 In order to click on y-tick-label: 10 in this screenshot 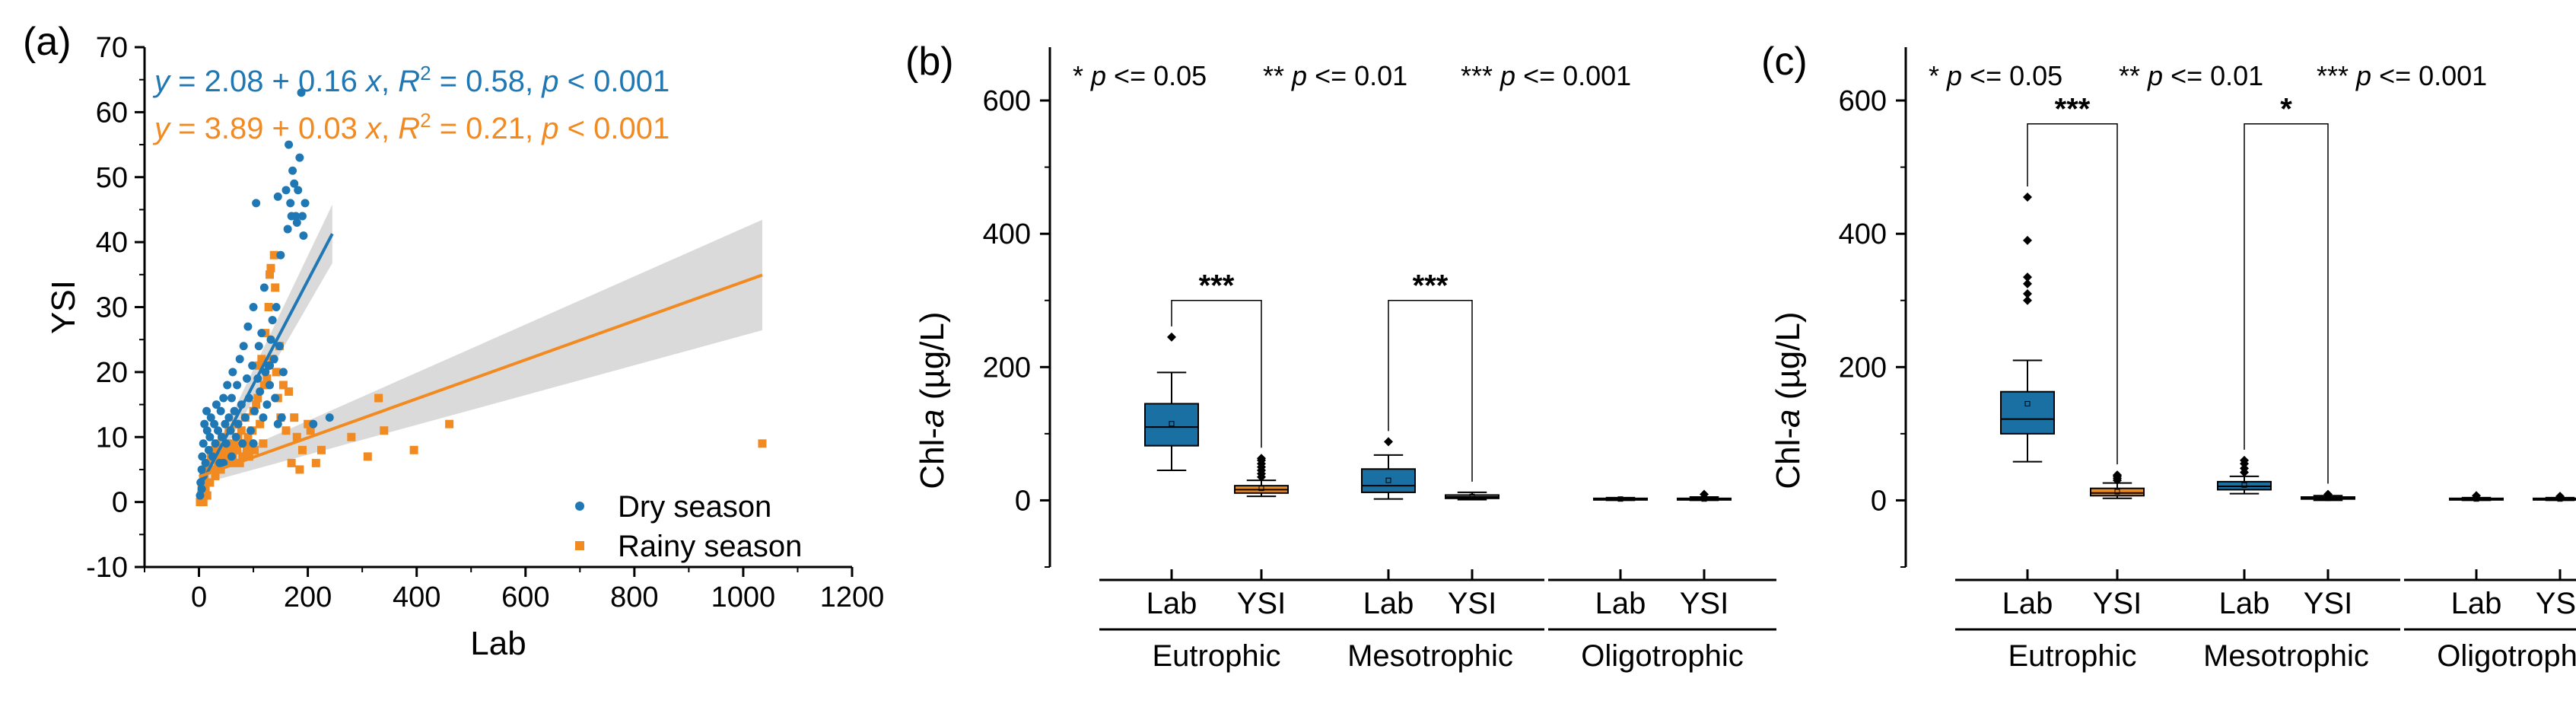, I will do `click(112, 438)`.